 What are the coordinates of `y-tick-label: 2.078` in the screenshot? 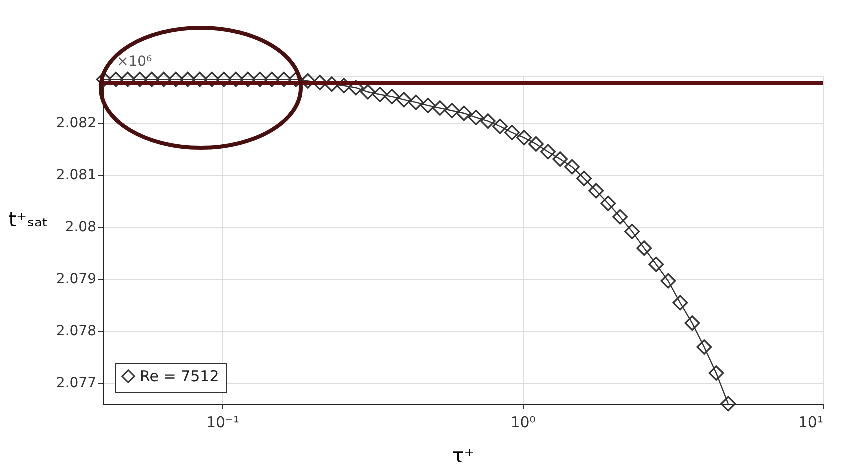 It's located at (76, 332).